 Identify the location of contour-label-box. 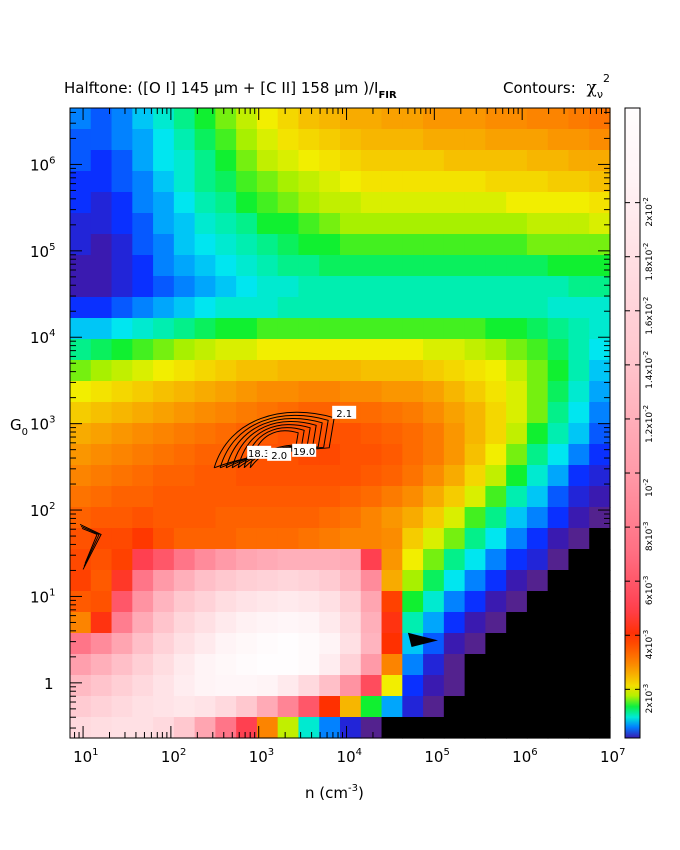
(344, 412).